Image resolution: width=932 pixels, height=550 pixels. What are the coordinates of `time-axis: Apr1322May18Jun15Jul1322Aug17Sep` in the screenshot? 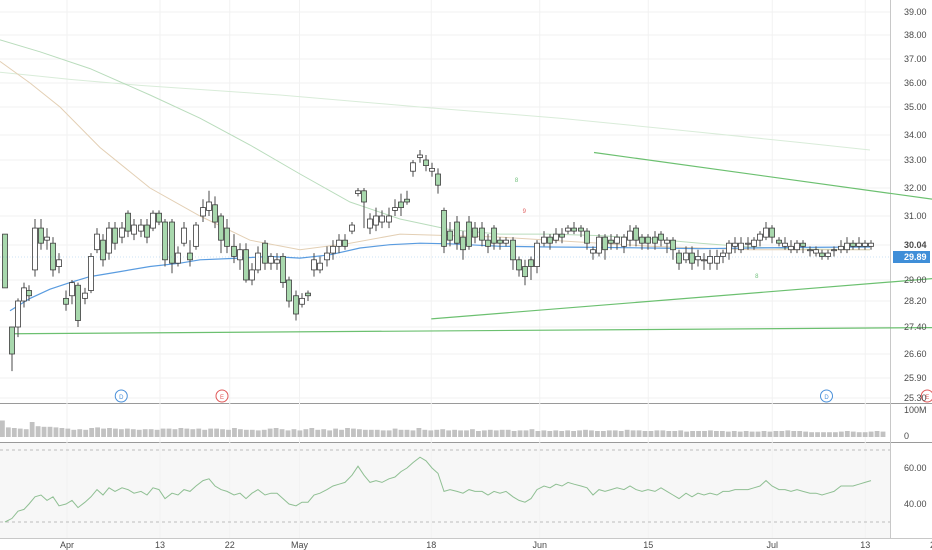 It's located at (496, 545).